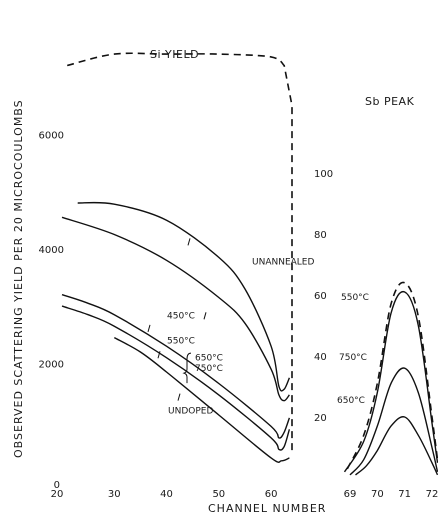 Image resolution: width=438 pixels, height=517 pixels. I want to click on sb-y-tick-label: 60, so click(320, 296).